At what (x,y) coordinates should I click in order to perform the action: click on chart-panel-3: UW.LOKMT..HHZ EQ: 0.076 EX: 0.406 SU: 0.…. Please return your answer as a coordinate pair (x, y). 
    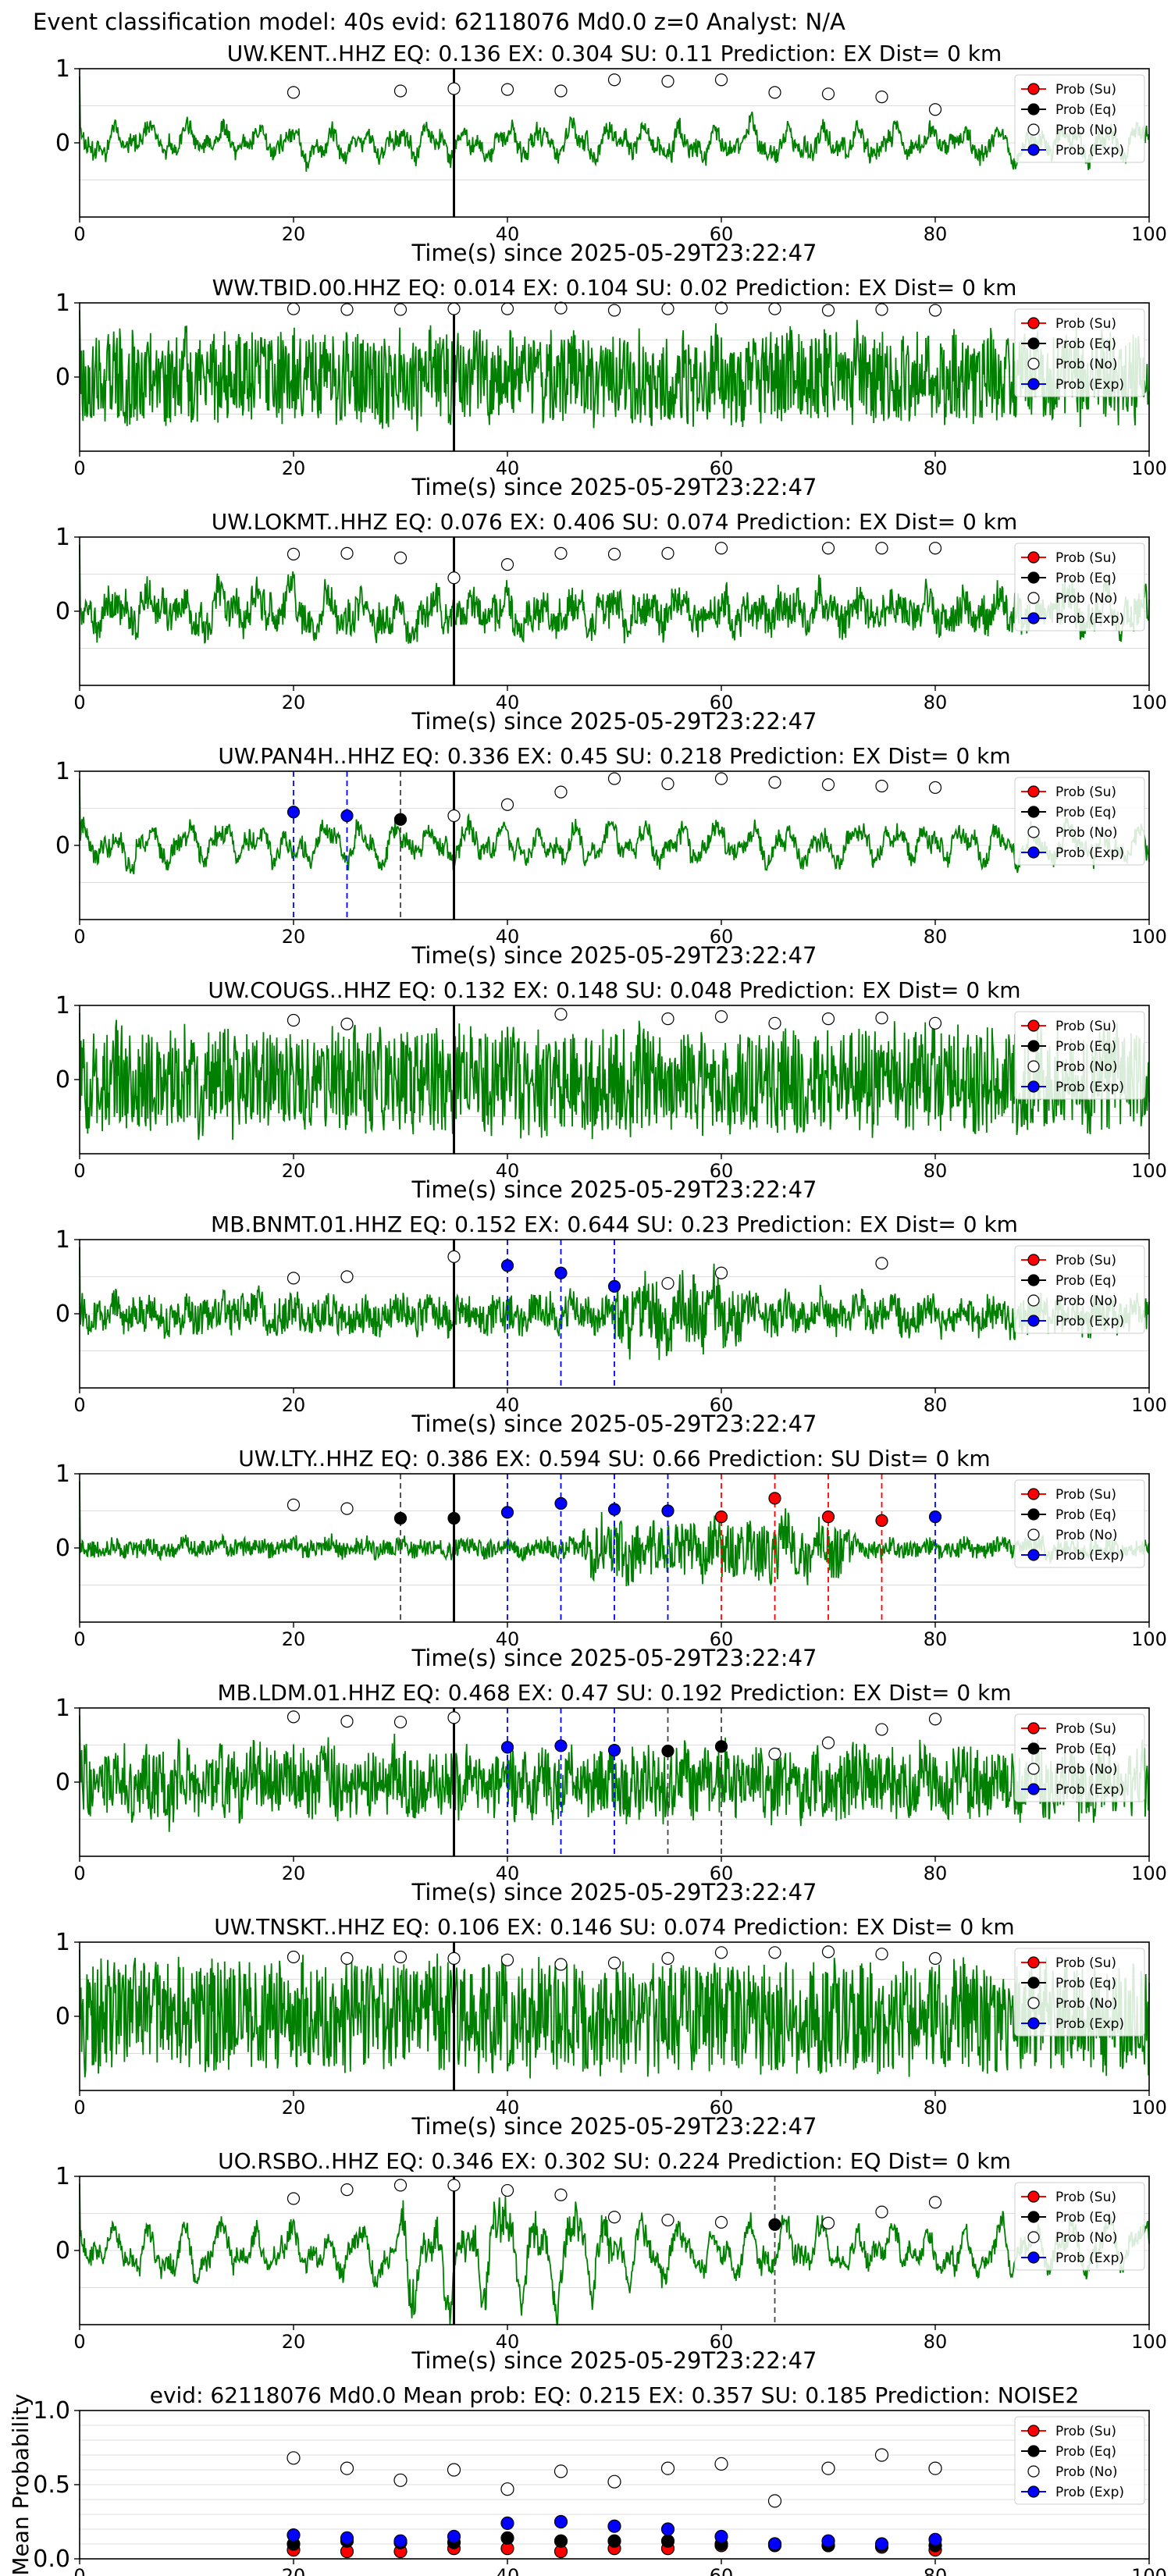
    Looking at the image, I should click on (611, 622).